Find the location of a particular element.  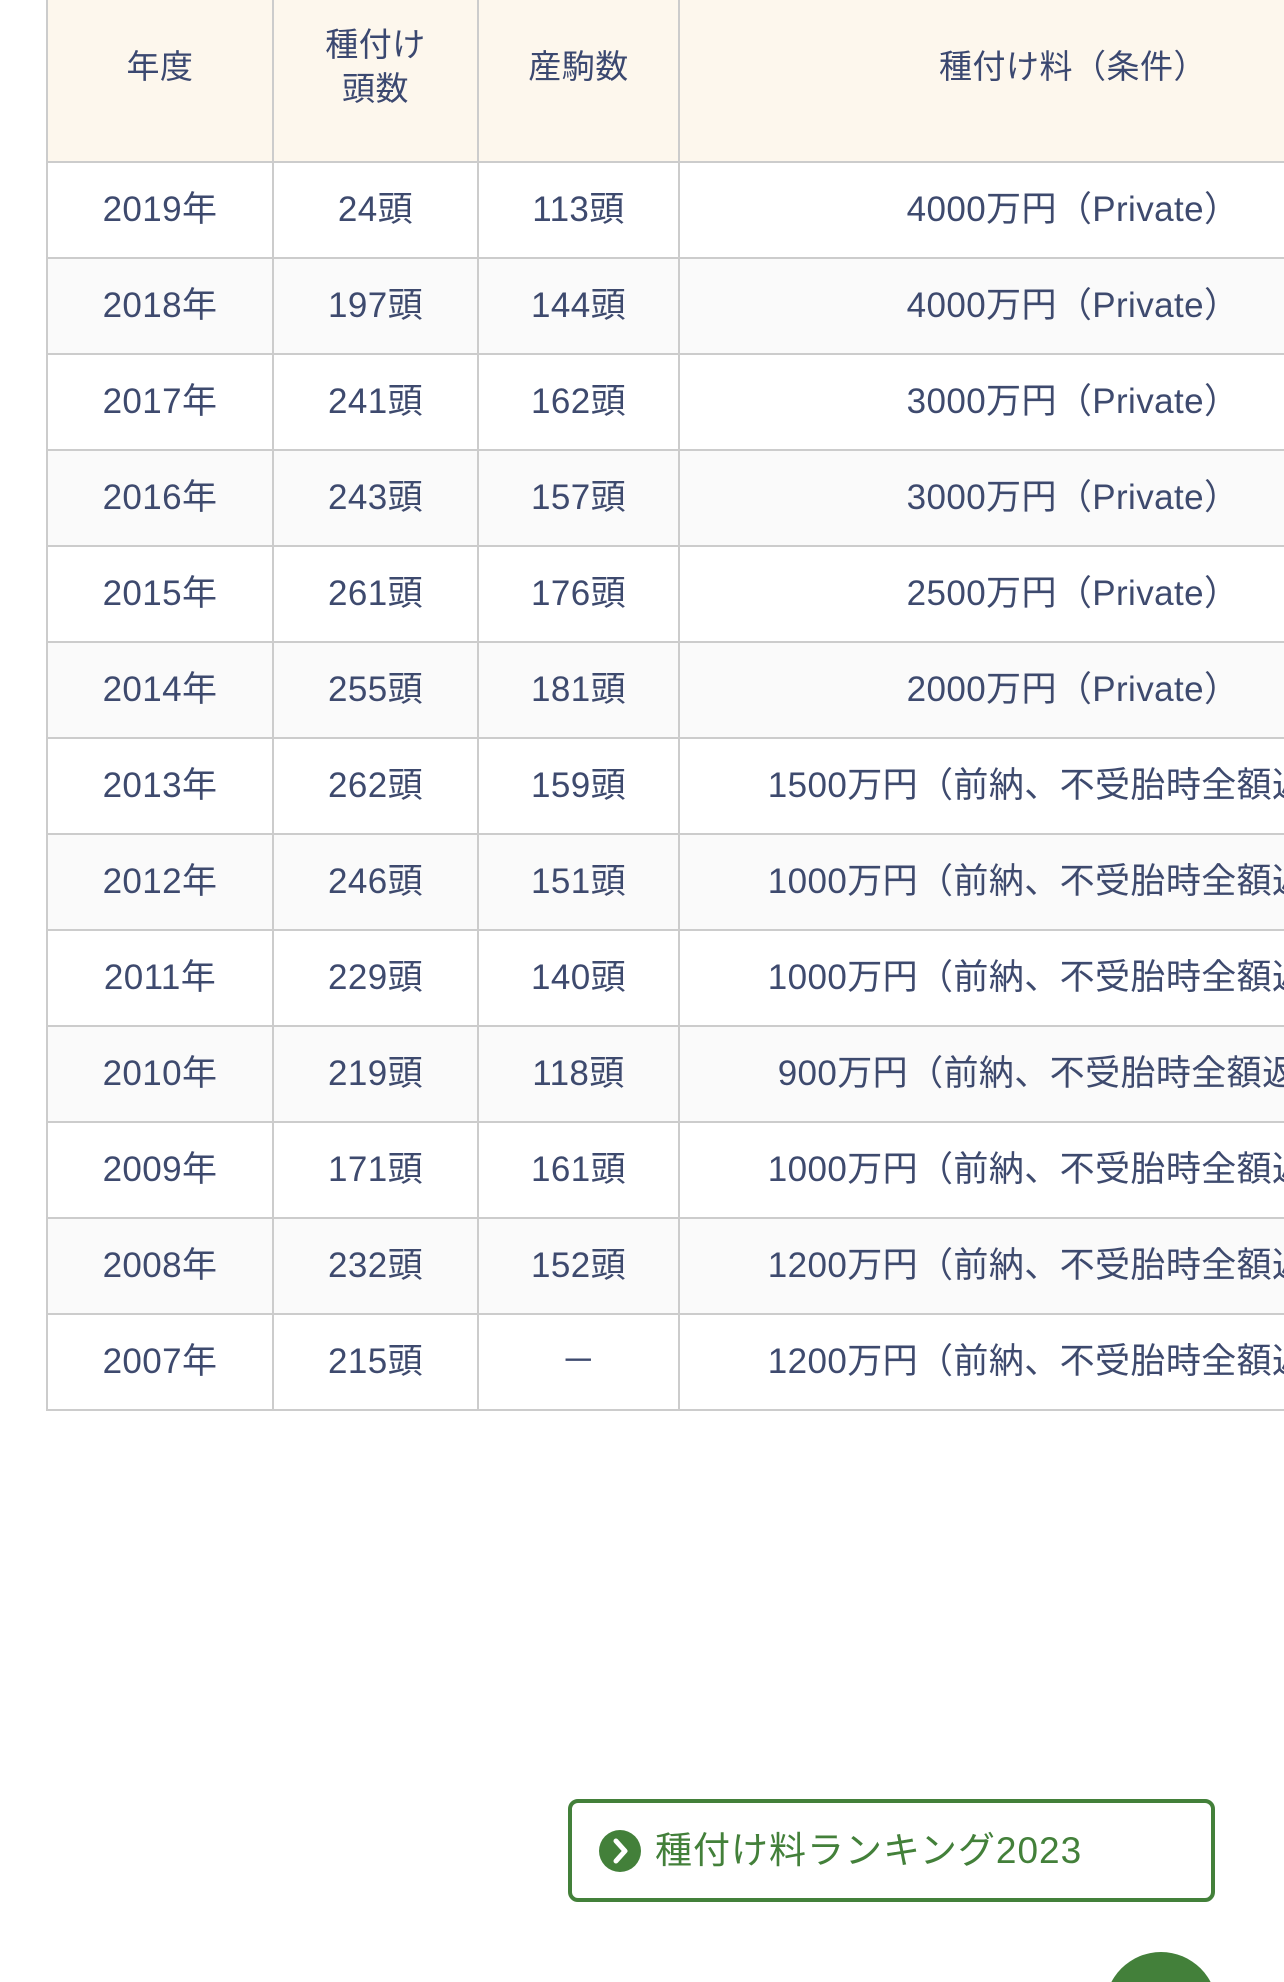

cell-year: 2014年 is located at coordinates (160, 690).